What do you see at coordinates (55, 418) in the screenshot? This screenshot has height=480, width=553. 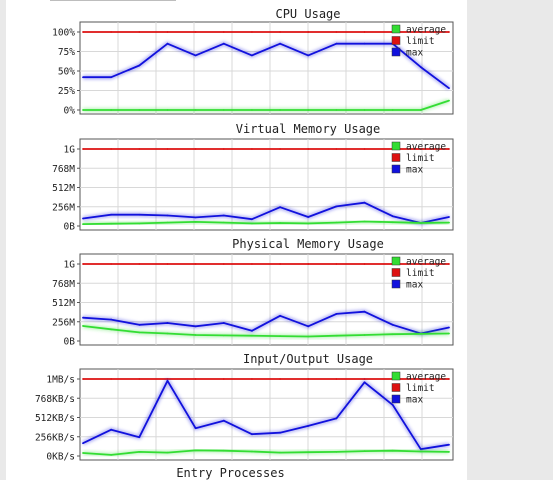 I see `y-tick-label: 512KB/s` at bounding box center [55, 418].